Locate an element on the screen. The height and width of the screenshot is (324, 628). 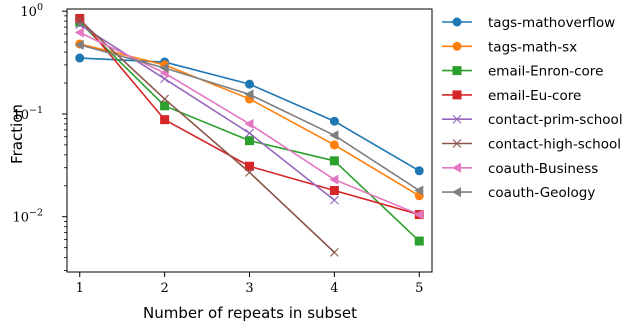
x-tick-label-1: 1 is located at coordinates (80, 288).